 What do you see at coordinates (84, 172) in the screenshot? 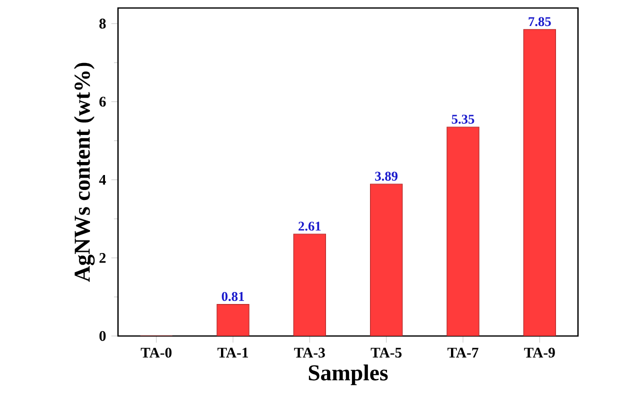
I see `y-axis-title: AgNWs content (wt%)` at bounding box center [84, 172].